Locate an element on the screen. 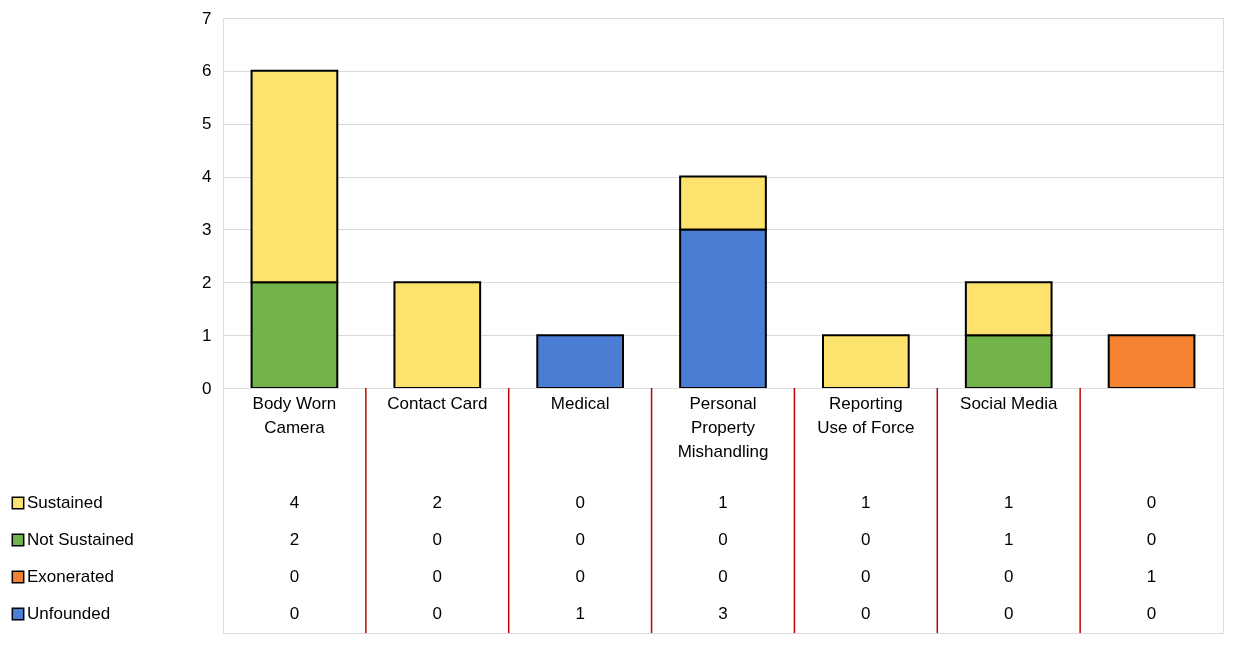  y-tick-label: 7 is located at coordinates (207, 18).